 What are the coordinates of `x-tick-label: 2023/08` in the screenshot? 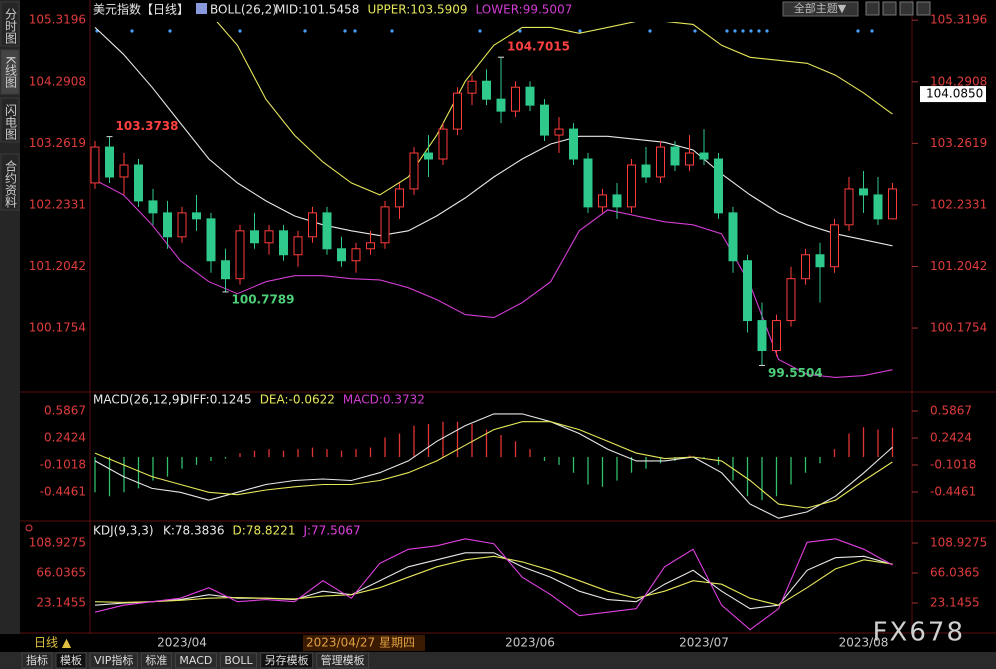 It's located at (864, 643).